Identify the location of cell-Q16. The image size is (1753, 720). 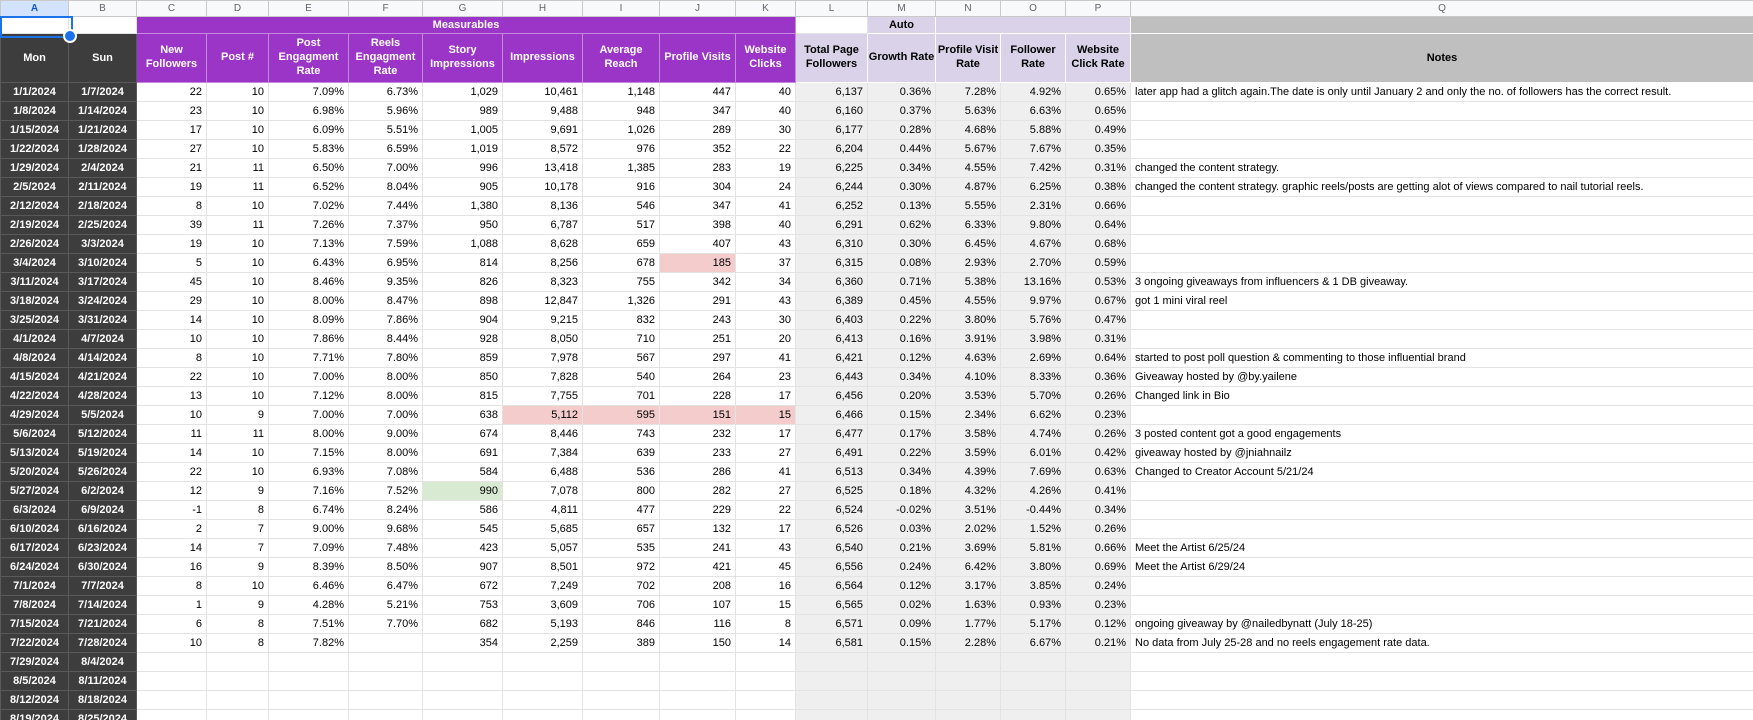
(1441, 339).